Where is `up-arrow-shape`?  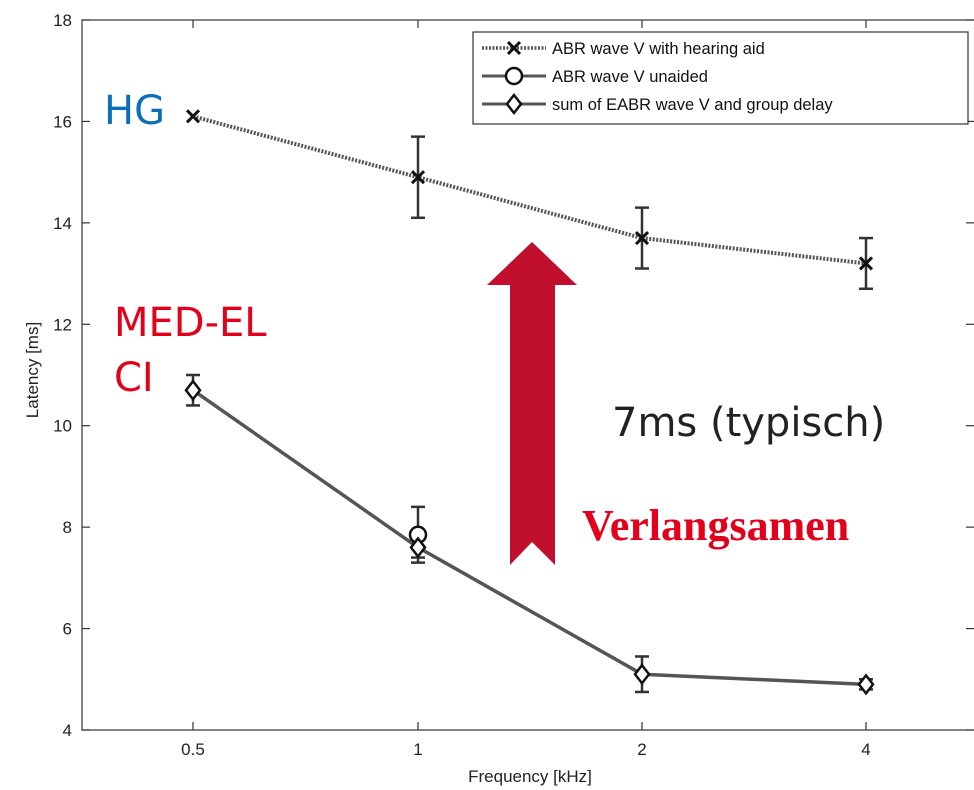
up-arrow-shape is located at coordinates (532, 403).